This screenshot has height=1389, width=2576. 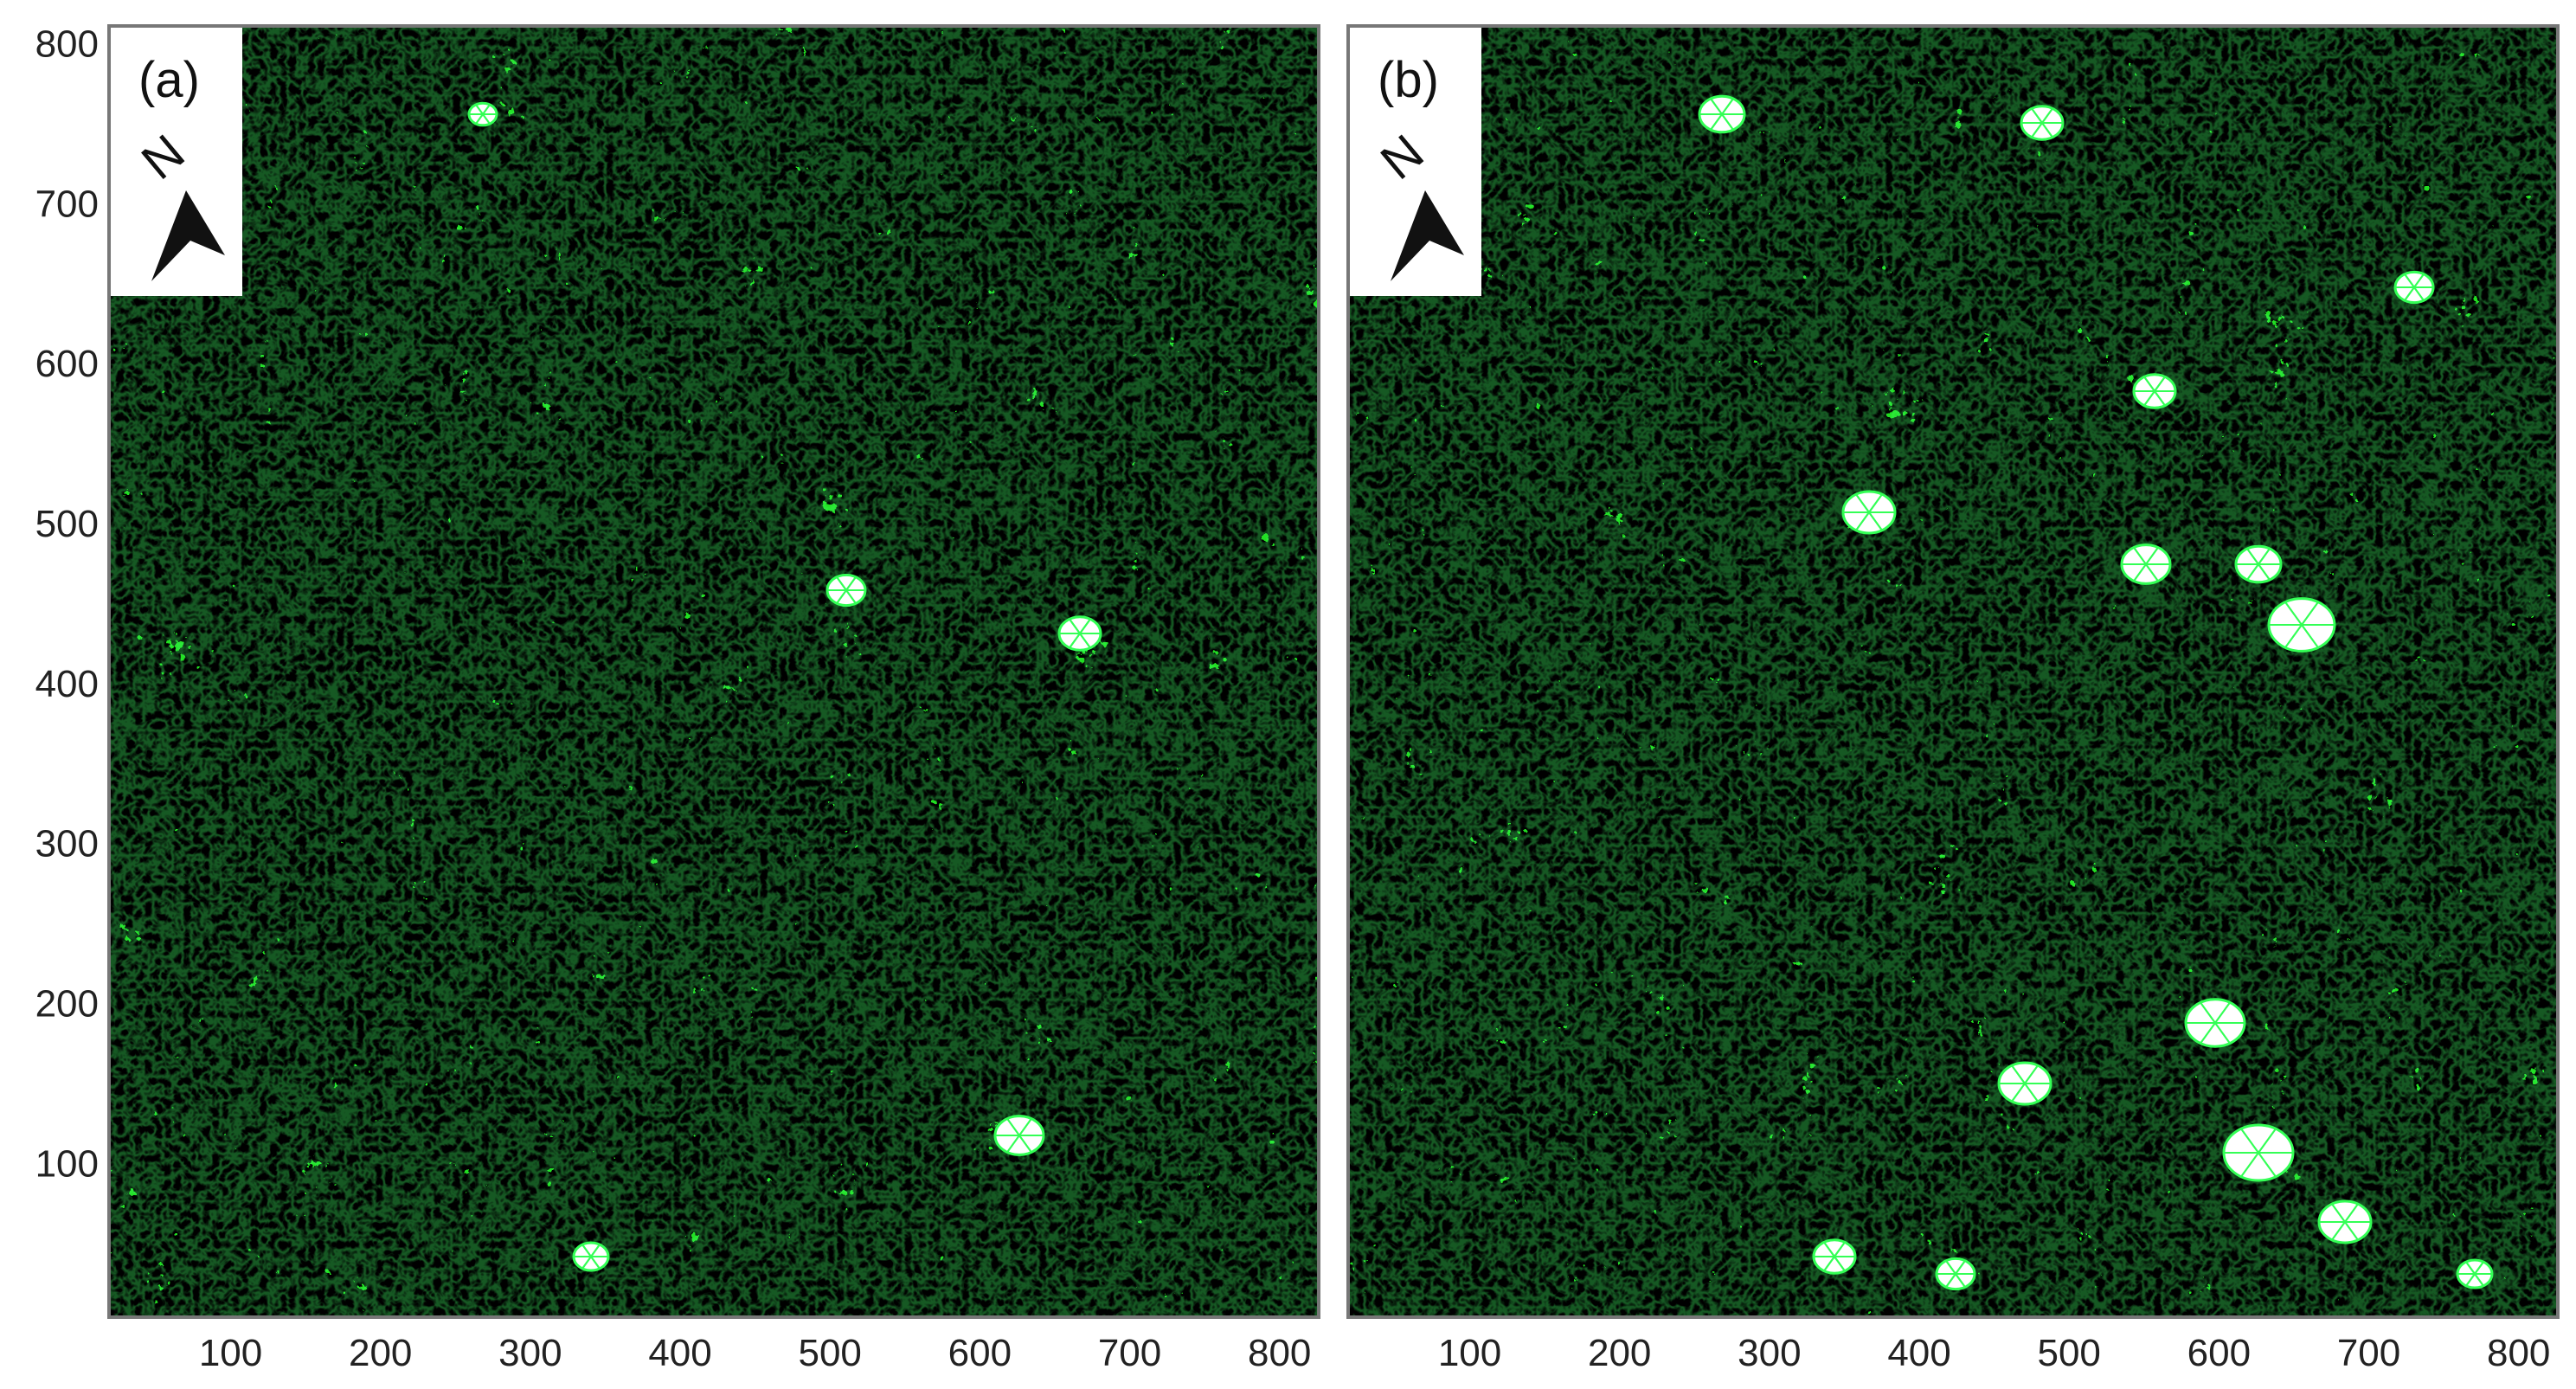 I want to click on panel-label-a: (a), so click(x=169, y=80).